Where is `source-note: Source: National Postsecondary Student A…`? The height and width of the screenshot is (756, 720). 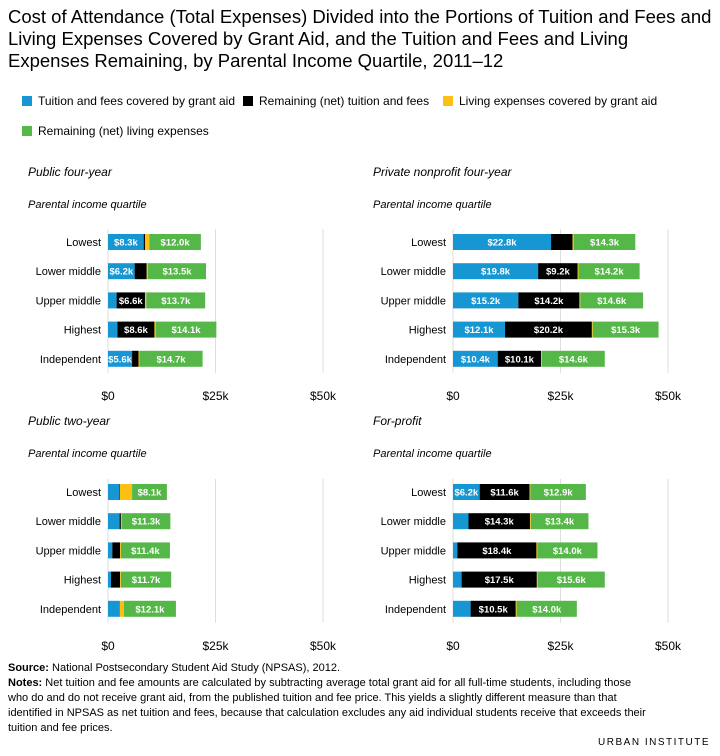
source-note: Source: National Postsecondary Student A… is located at coordinates (328, 668).